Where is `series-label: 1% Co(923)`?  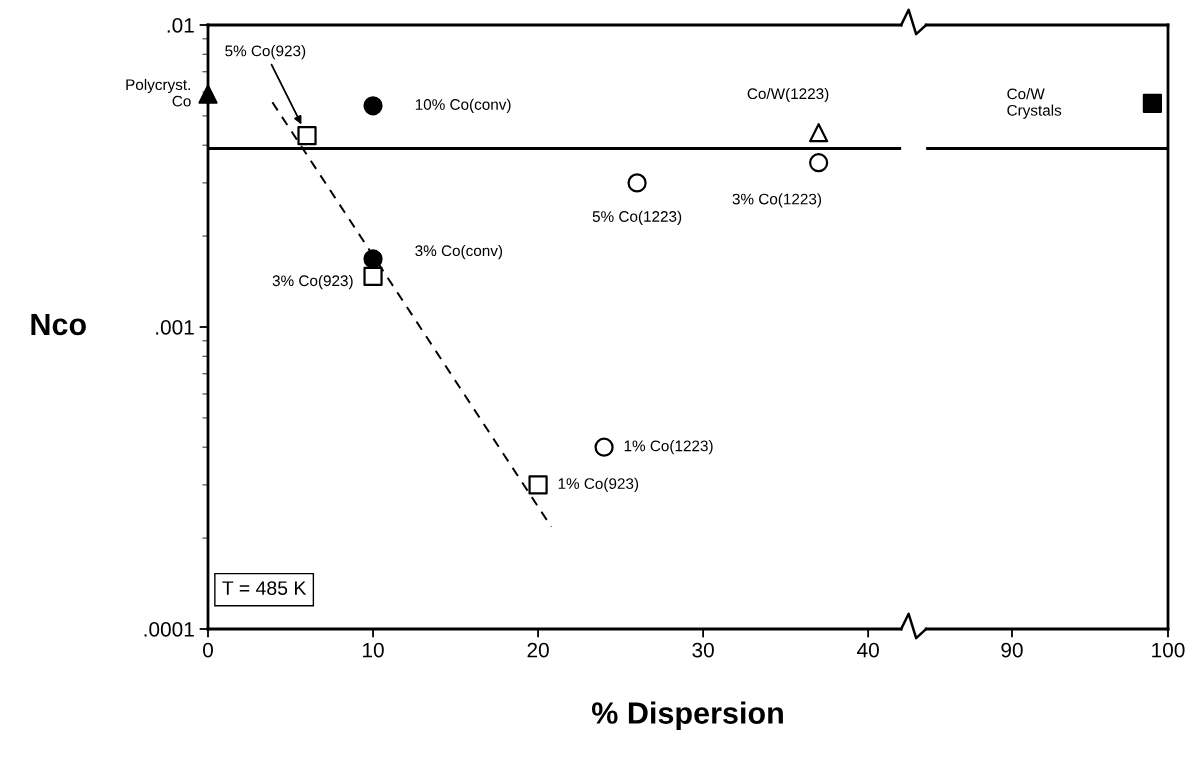
series-label: 1% Co(923) is located at coordinates (598, 485).